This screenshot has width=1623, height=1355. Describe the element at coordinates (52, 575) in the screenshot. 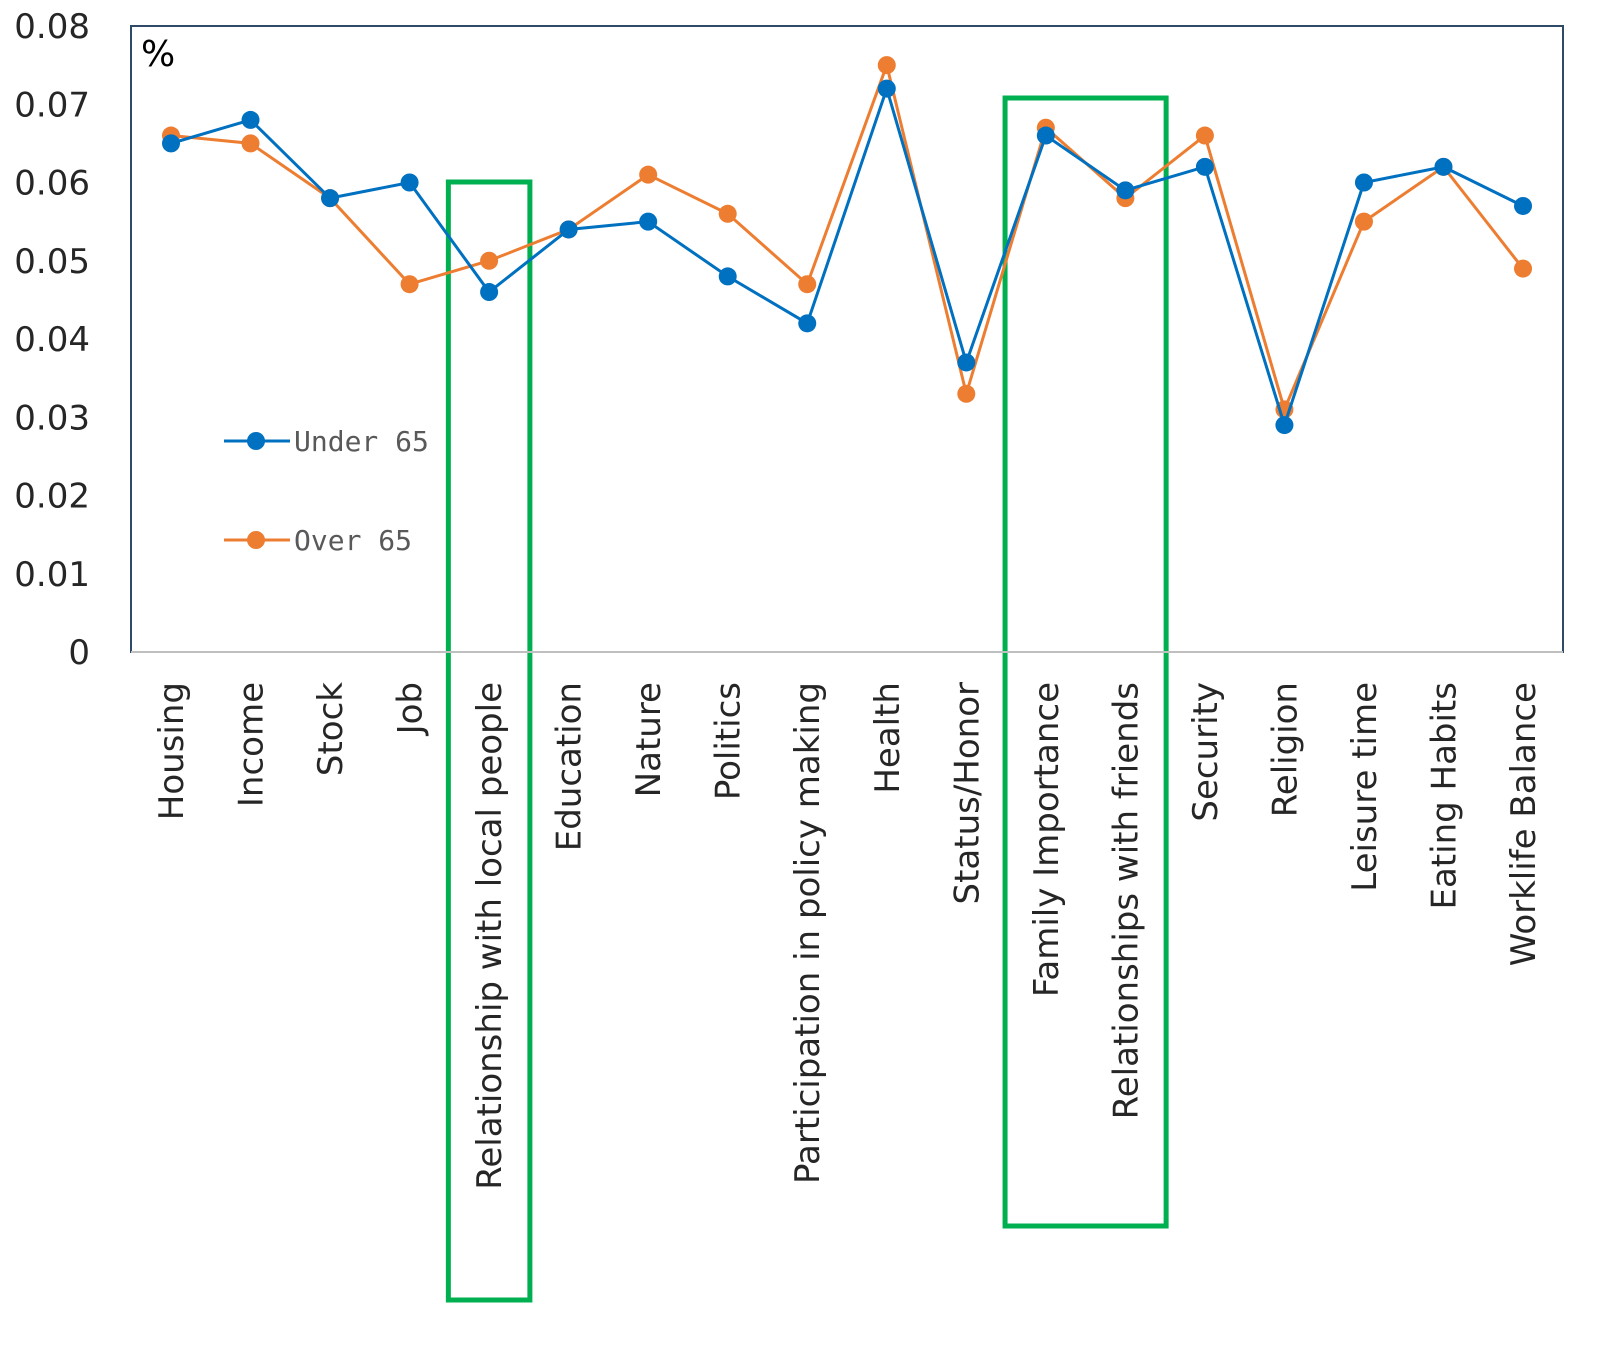

I see `y-tick-label: 0.01` at that location.